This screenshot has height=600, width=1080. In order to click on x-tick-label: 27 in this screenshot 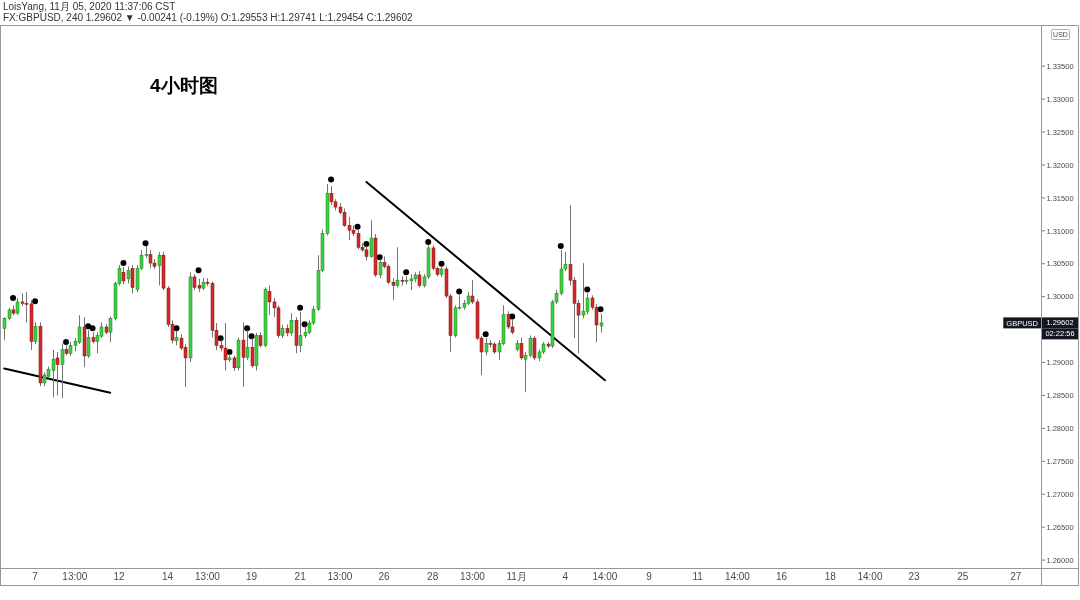, I will do `click(1016, 576)`.